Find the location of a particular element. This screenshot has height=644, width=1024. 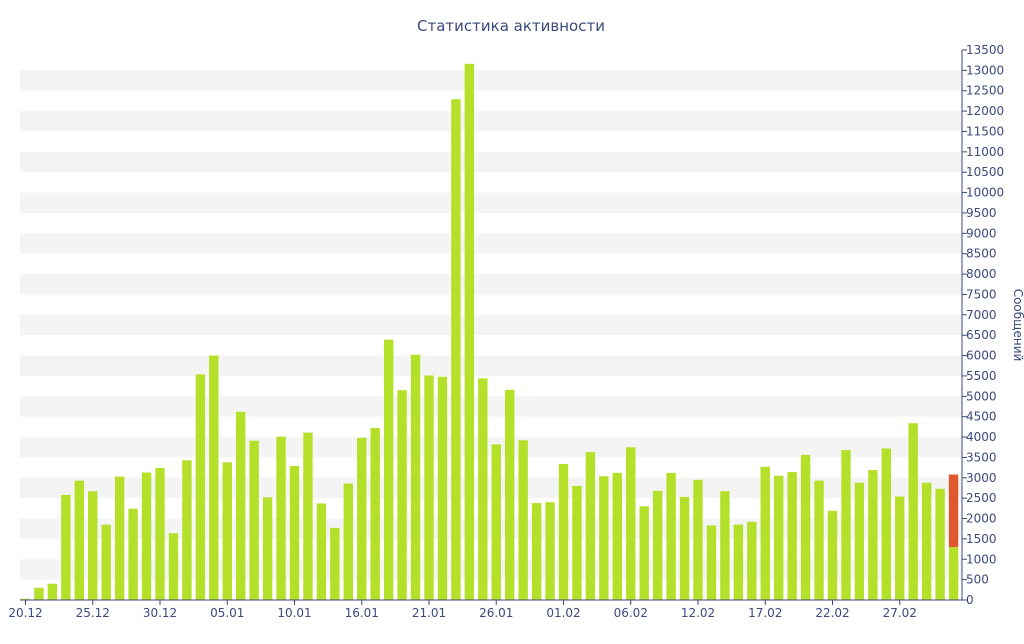

x-tick-label: 22.02 is located at coordinates (832, 613).